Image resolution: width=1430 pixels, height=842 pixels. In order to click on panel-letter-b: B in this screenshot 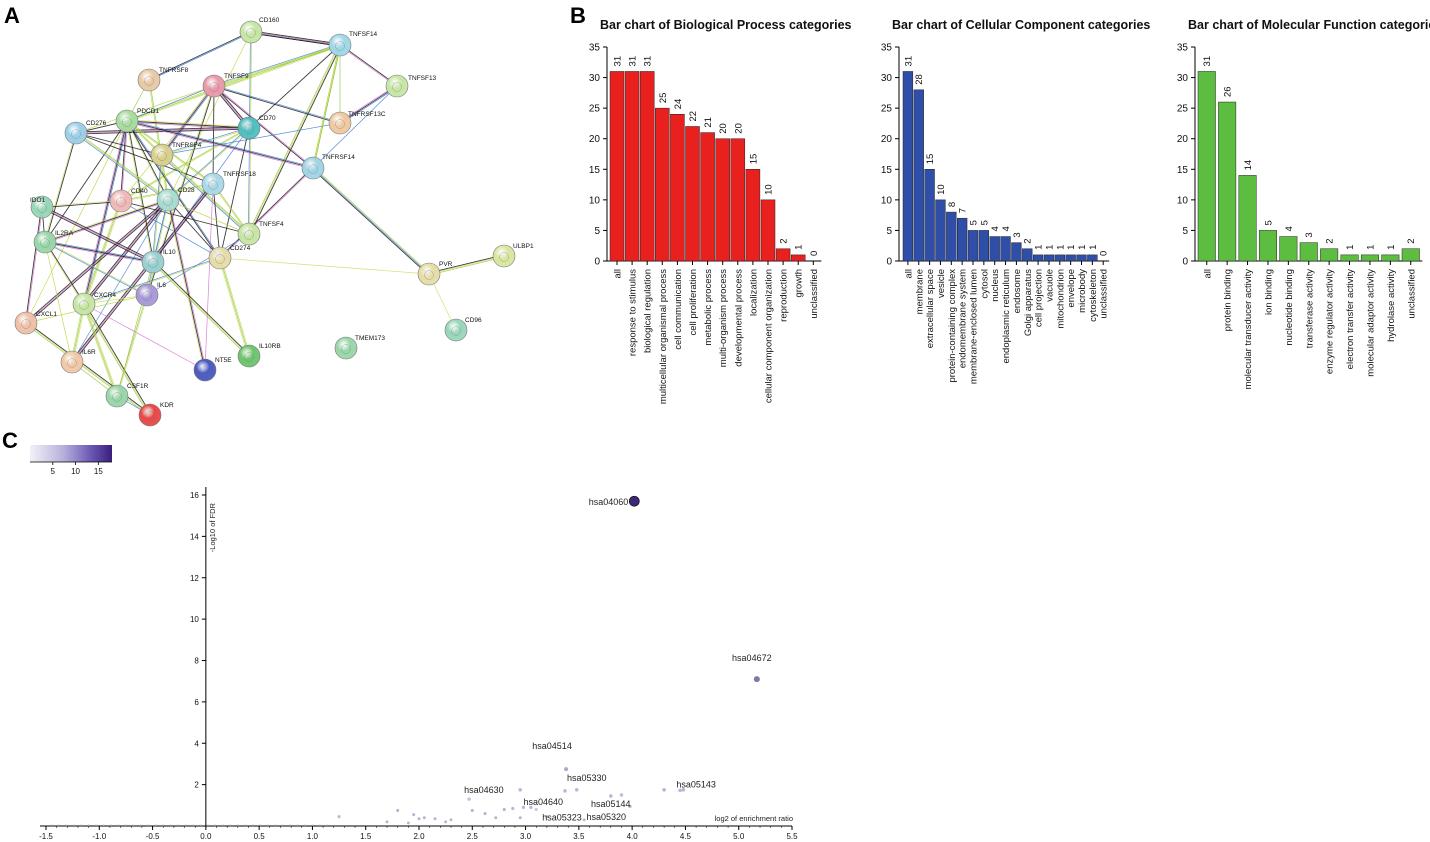, I will do `click(578, 15)`.